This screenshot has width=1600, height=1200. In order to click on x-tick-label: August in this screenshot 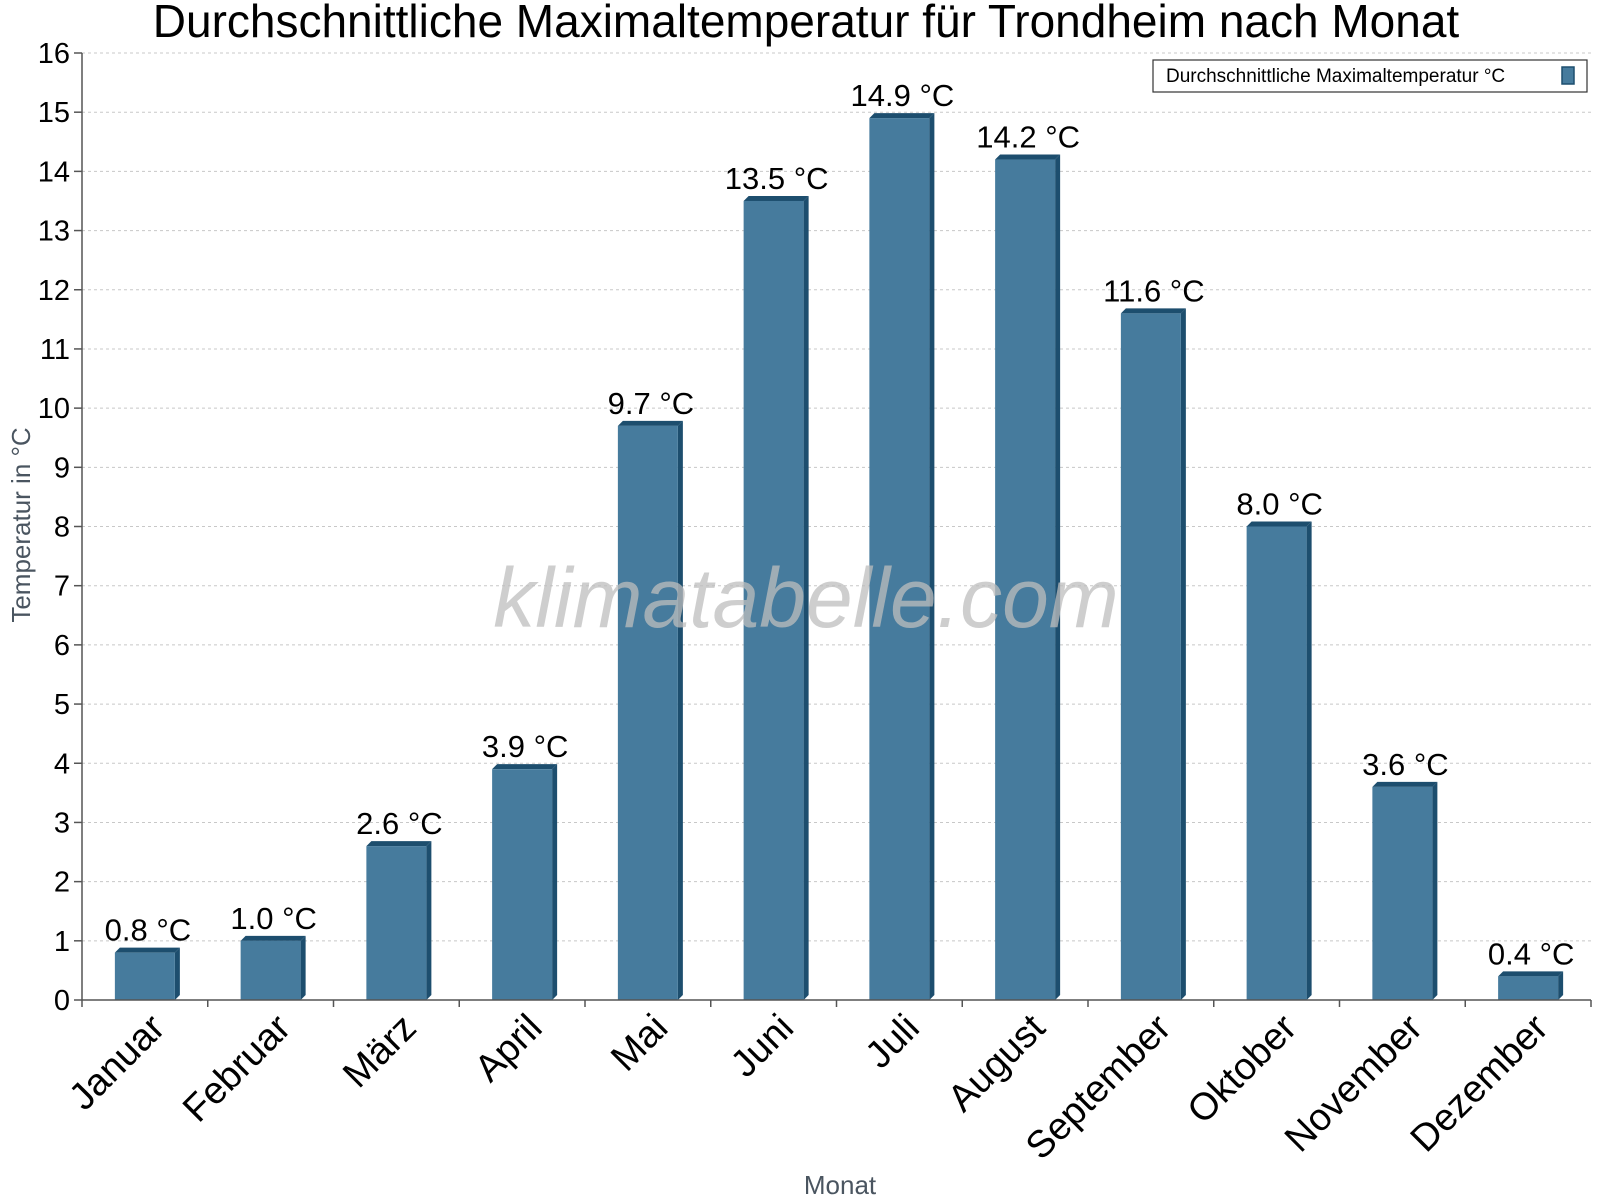, I will do `click(997, 1063)`.